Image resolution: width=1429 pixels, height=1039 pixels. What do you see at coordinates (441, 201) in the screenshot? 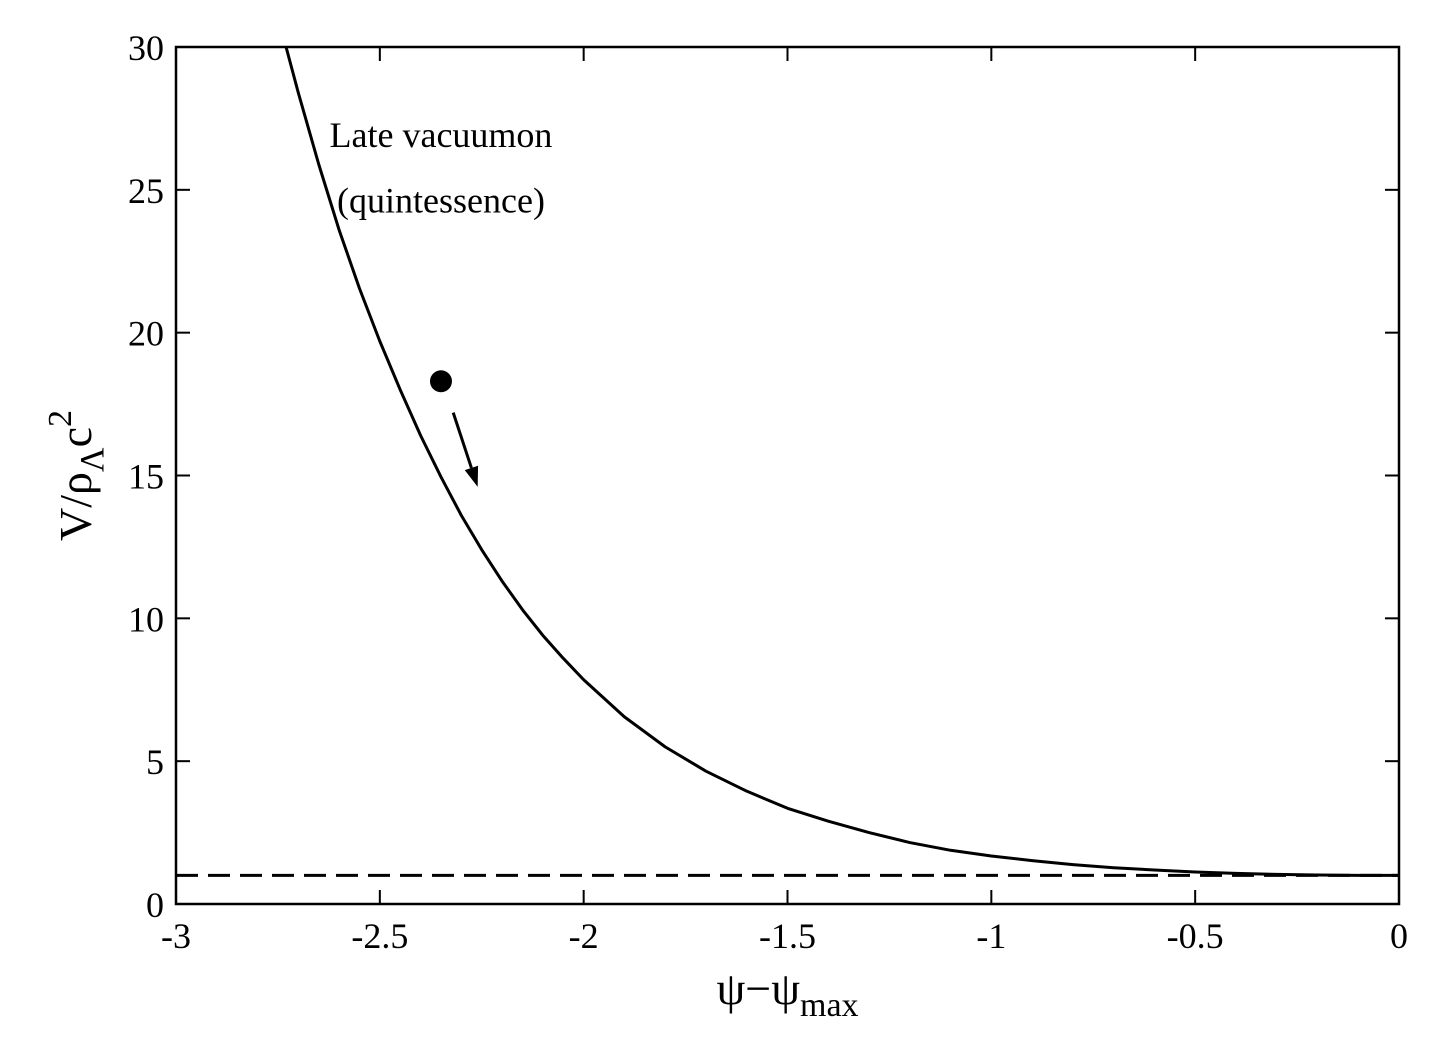
I see `annotation-label-subtitle: (quintessence)` at bounding box center [441, 201].